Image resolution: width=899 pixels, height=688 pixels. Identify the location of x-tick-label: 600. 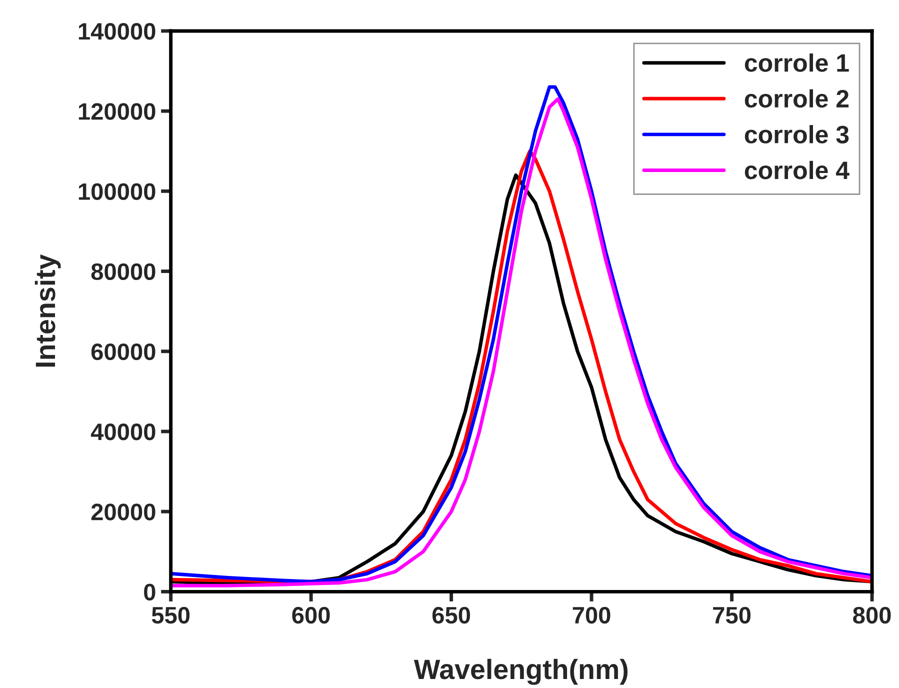
(311, 615).